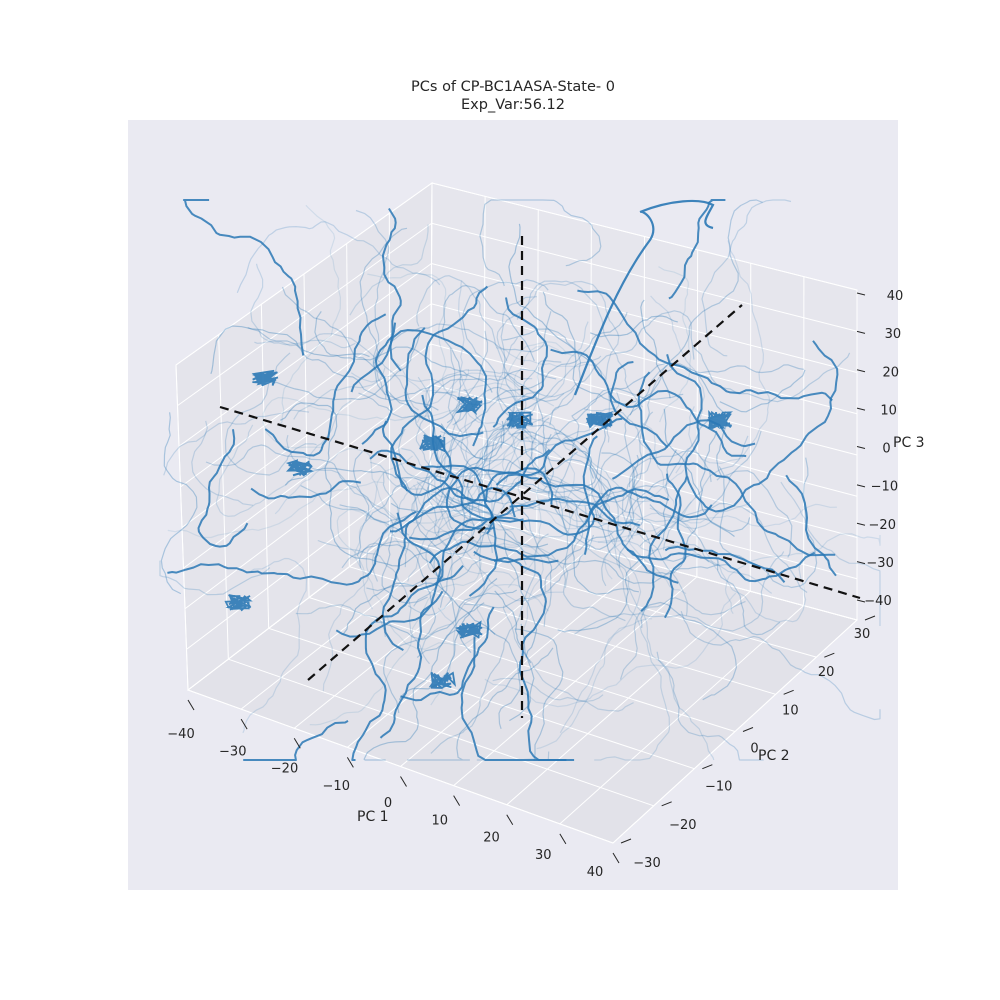 The width and height of the screenshot is (1000, 1000). I want to click on z-tick-label: 30, so click(893, 334).